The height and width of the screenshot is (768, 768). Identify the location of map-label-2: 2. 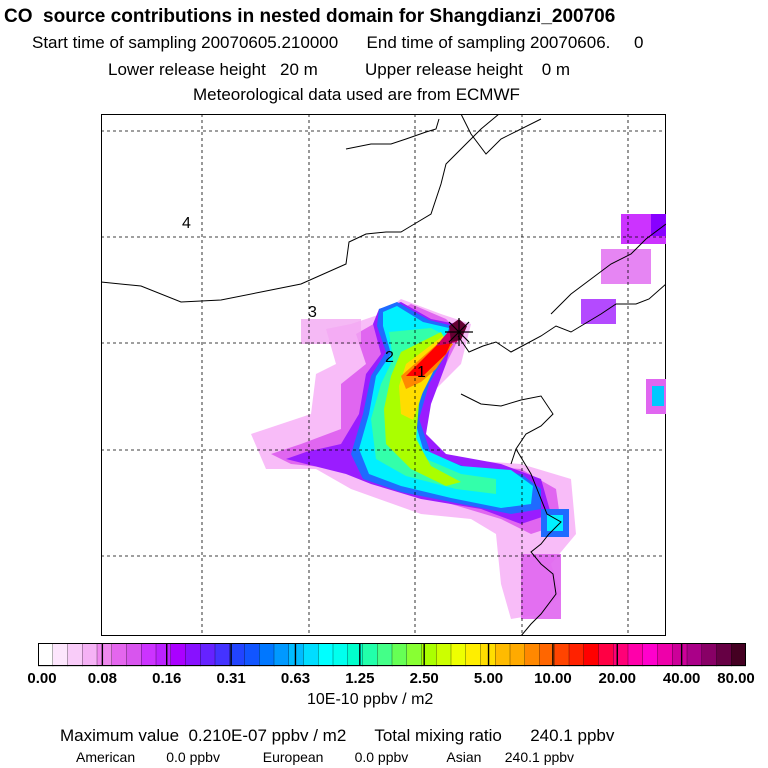
(389, 357).